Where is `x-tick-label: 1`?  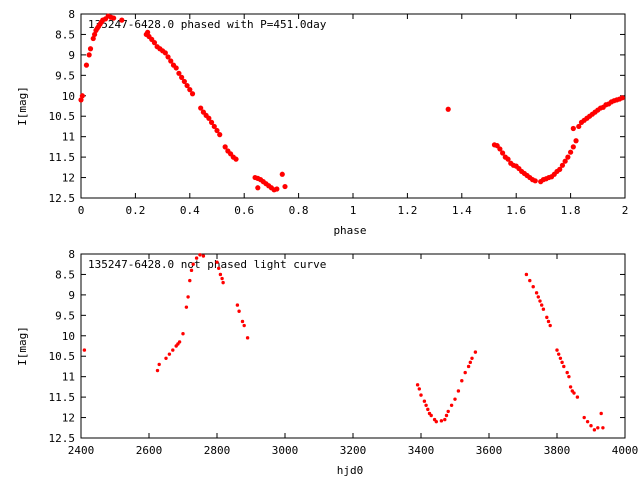 x-tick-label: 1 is located at coordinates (353, 210).